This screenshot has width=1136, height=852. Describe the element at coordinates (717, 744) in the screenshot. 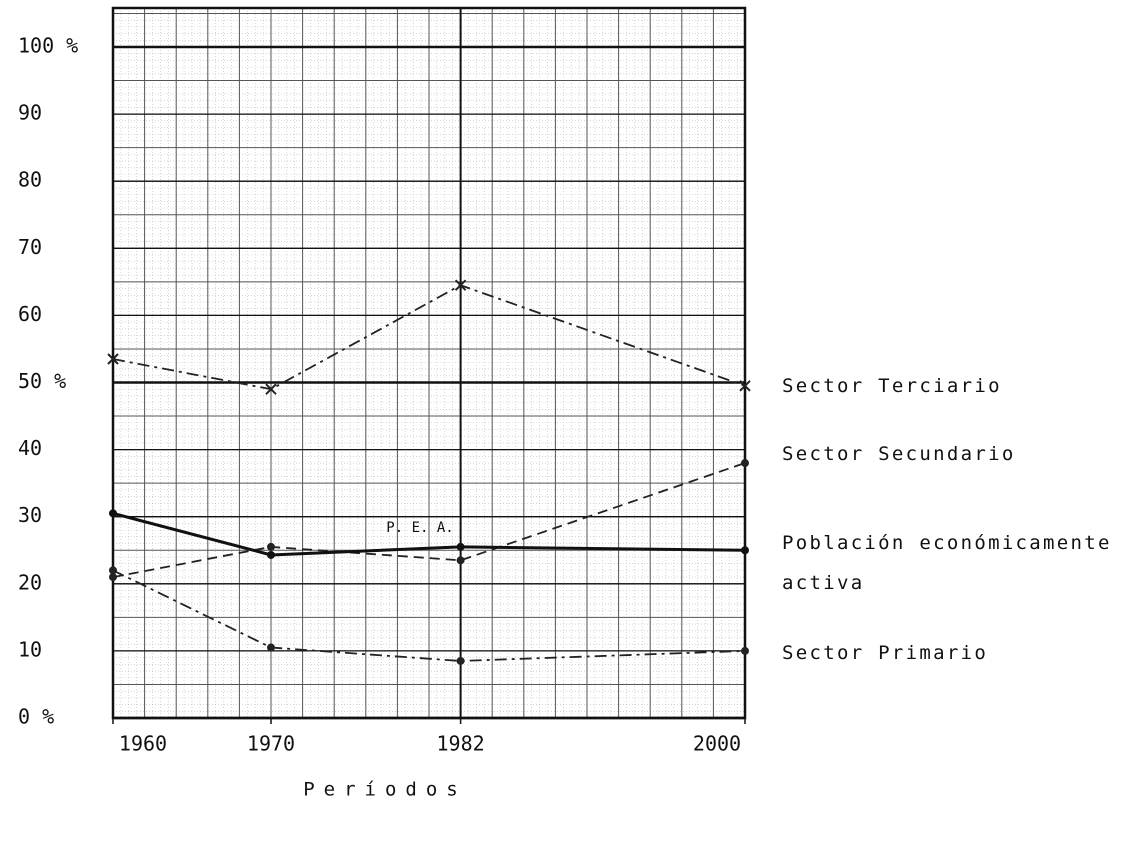

I see `x-tick-label: 2000` at that location.